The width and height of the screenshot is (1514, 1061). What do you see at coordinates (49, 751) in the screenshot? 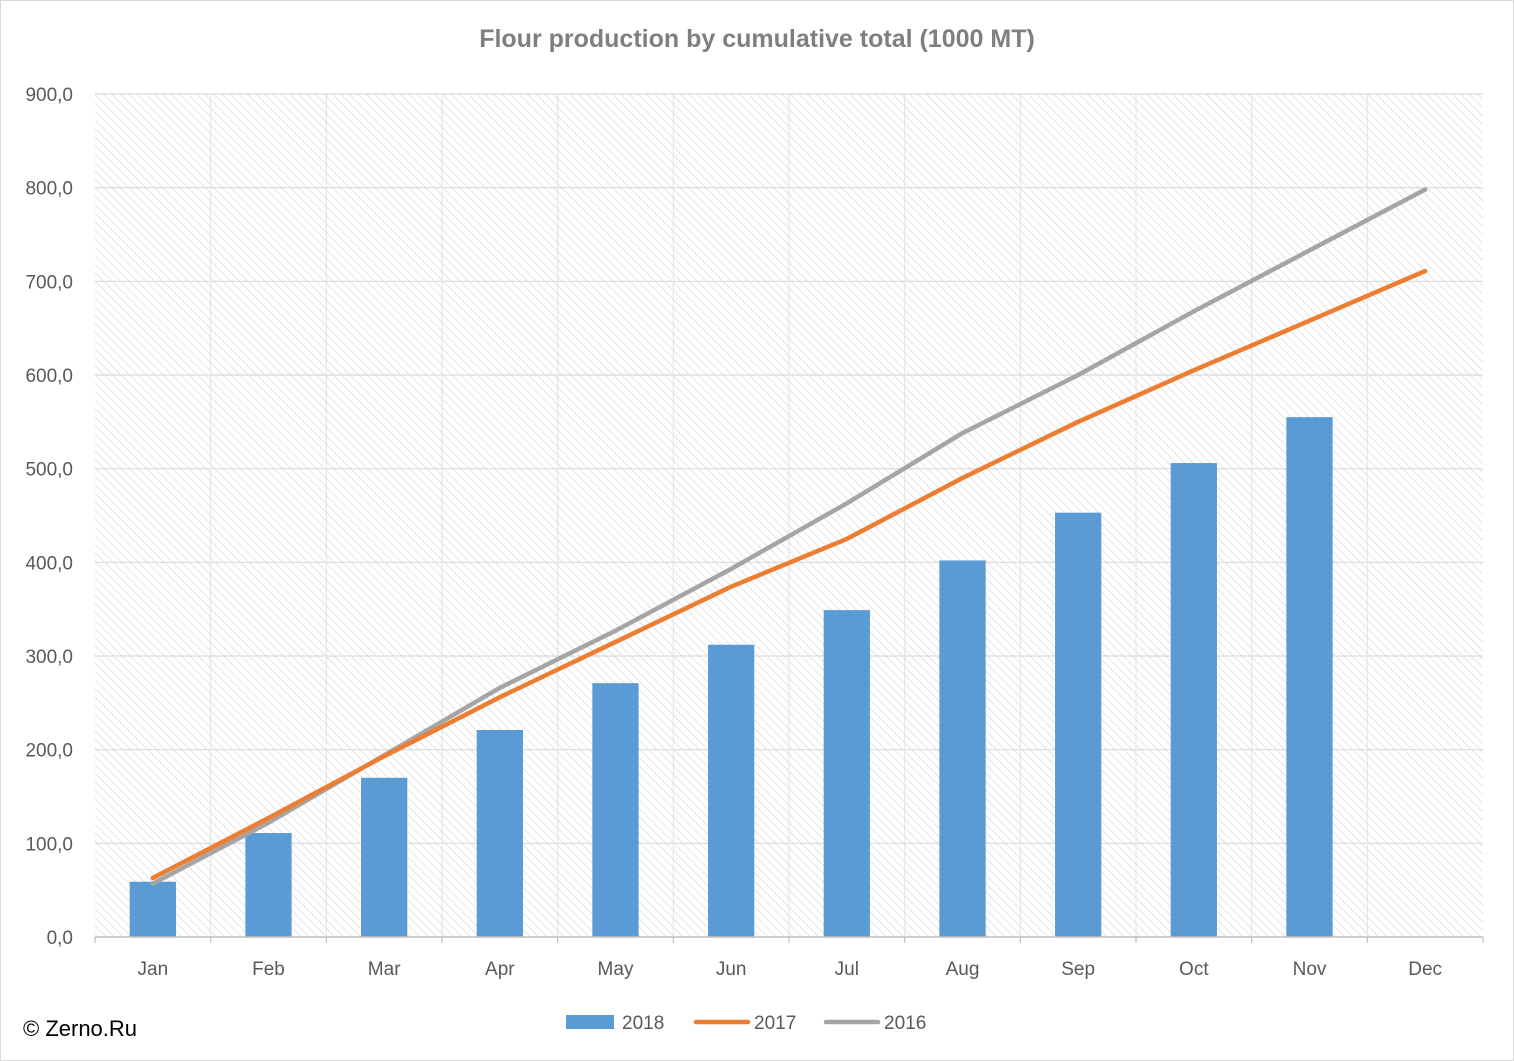
I see `y-tick-label: 200,0` at bounding box center [49, 751].